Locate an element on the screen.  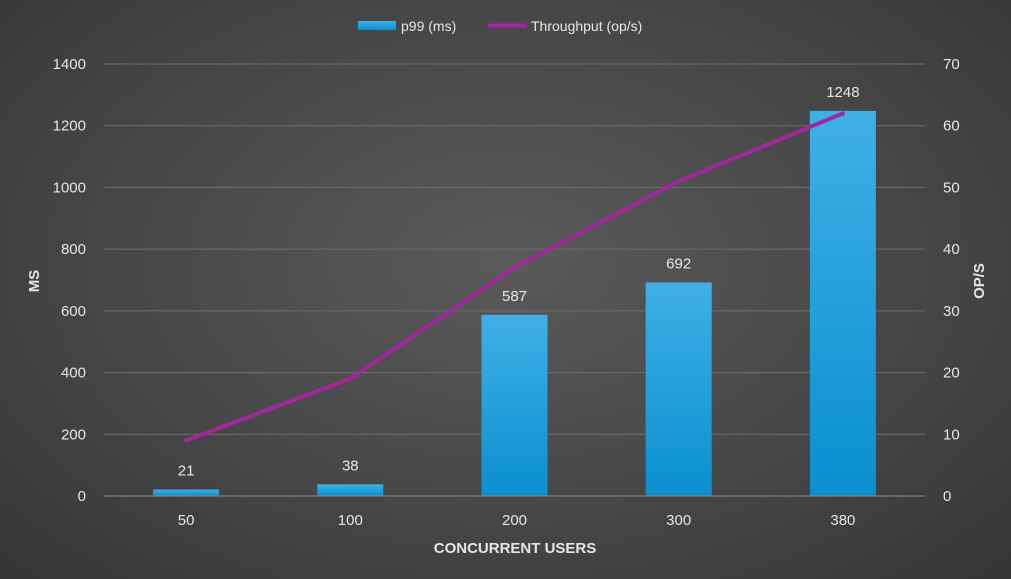
y2-tick-label: 40 is located at coordinates (951, 249).